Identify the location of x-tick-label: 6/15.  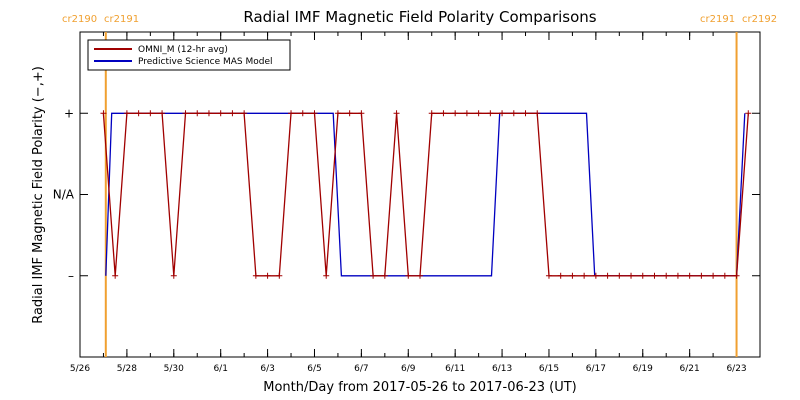
(549, 369).